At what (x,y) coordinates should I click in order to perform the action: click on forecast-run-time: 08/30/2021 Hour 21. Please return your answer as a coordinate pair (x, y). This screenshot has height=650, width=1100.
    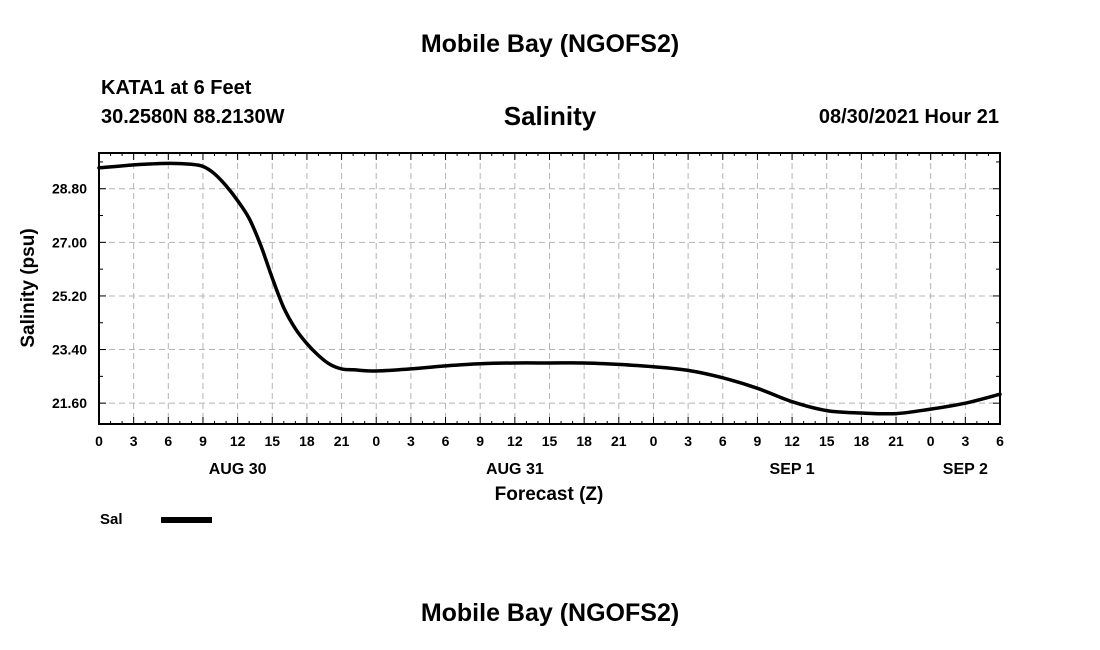
    Looking at the image, I should click on (908, 117).